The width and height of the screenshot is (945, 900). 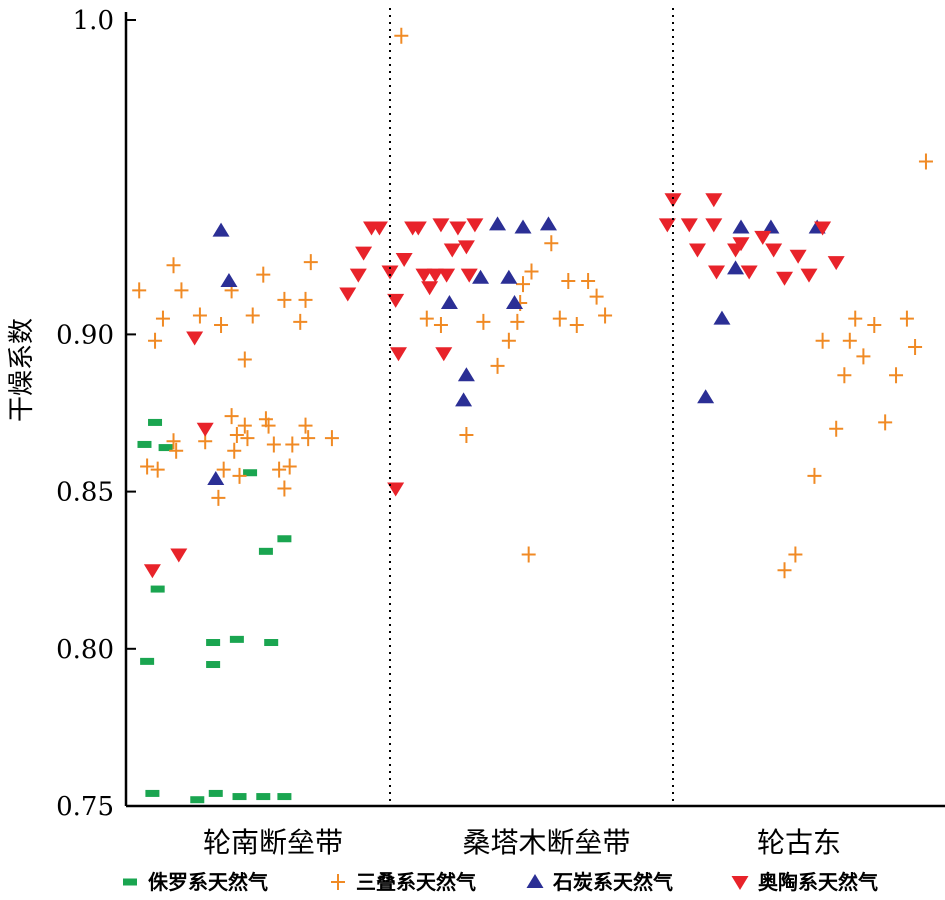 I want to click on y-axis-title: 干燥系数, so click(x=22, y=370).